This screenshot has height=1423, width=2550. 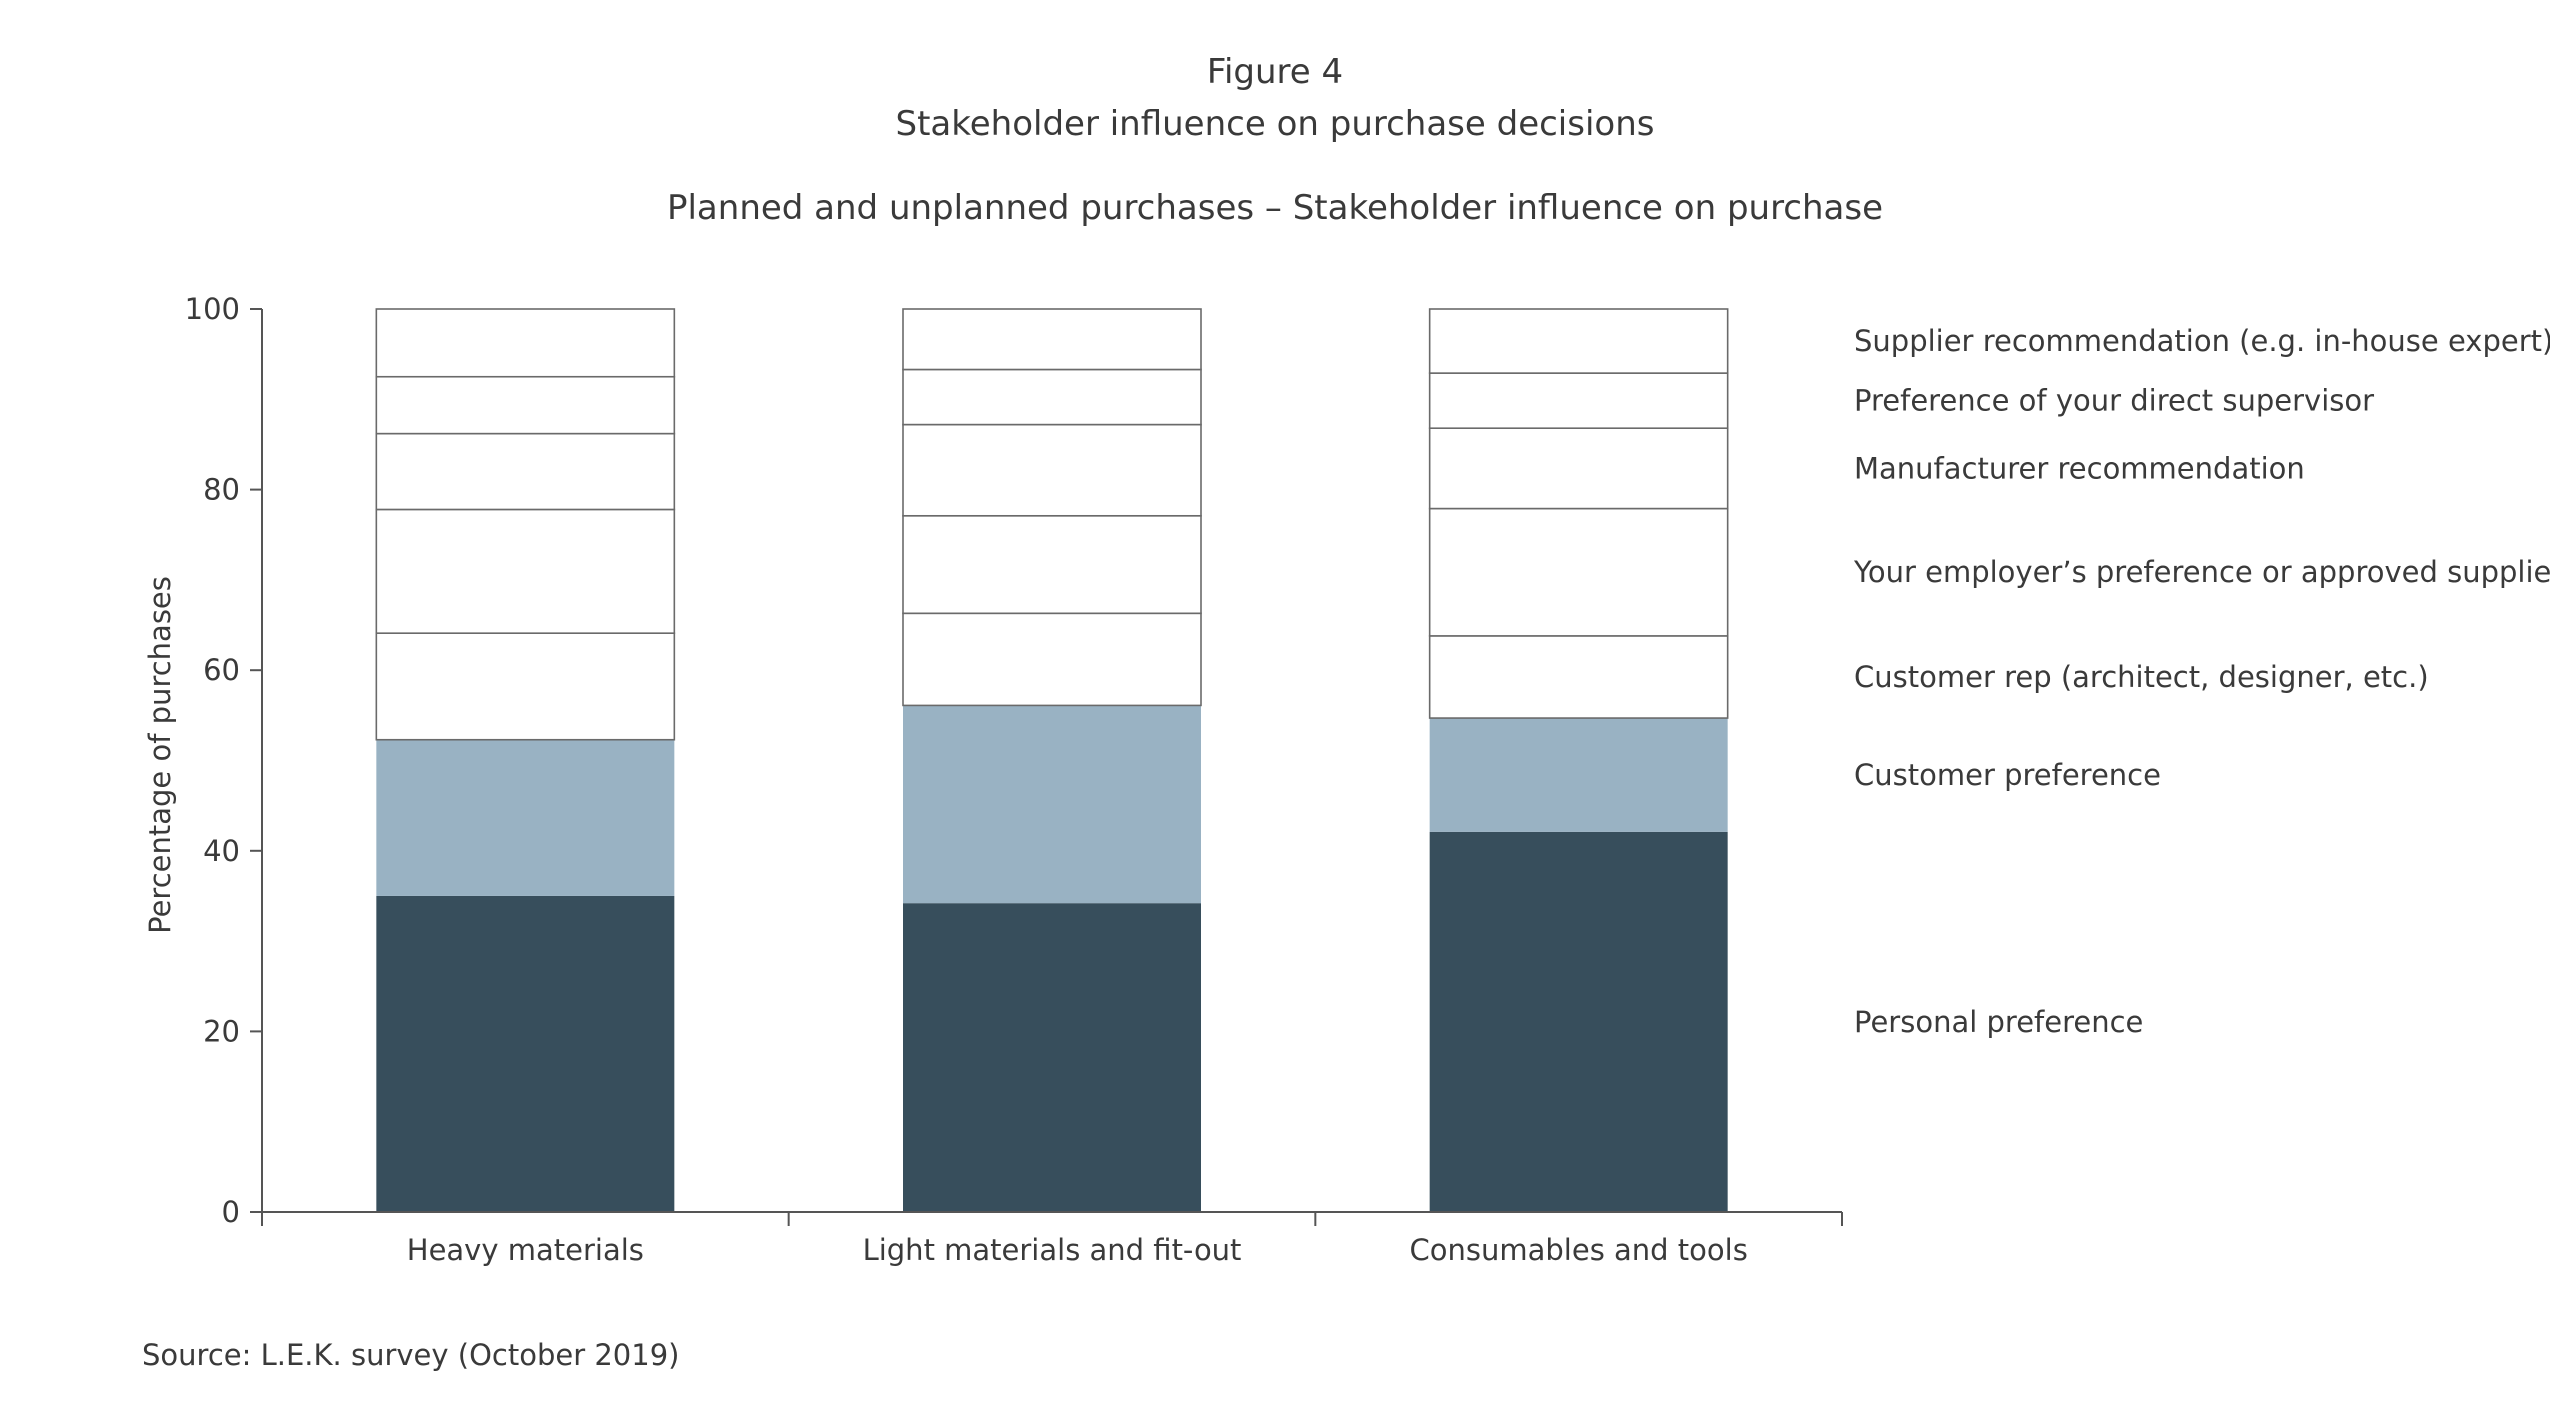 What do you see at coordinates (1579, 1250) in the screenshot?
I see `x-tick-label: Consumables and tools` at bounding box center [1579, 1250].